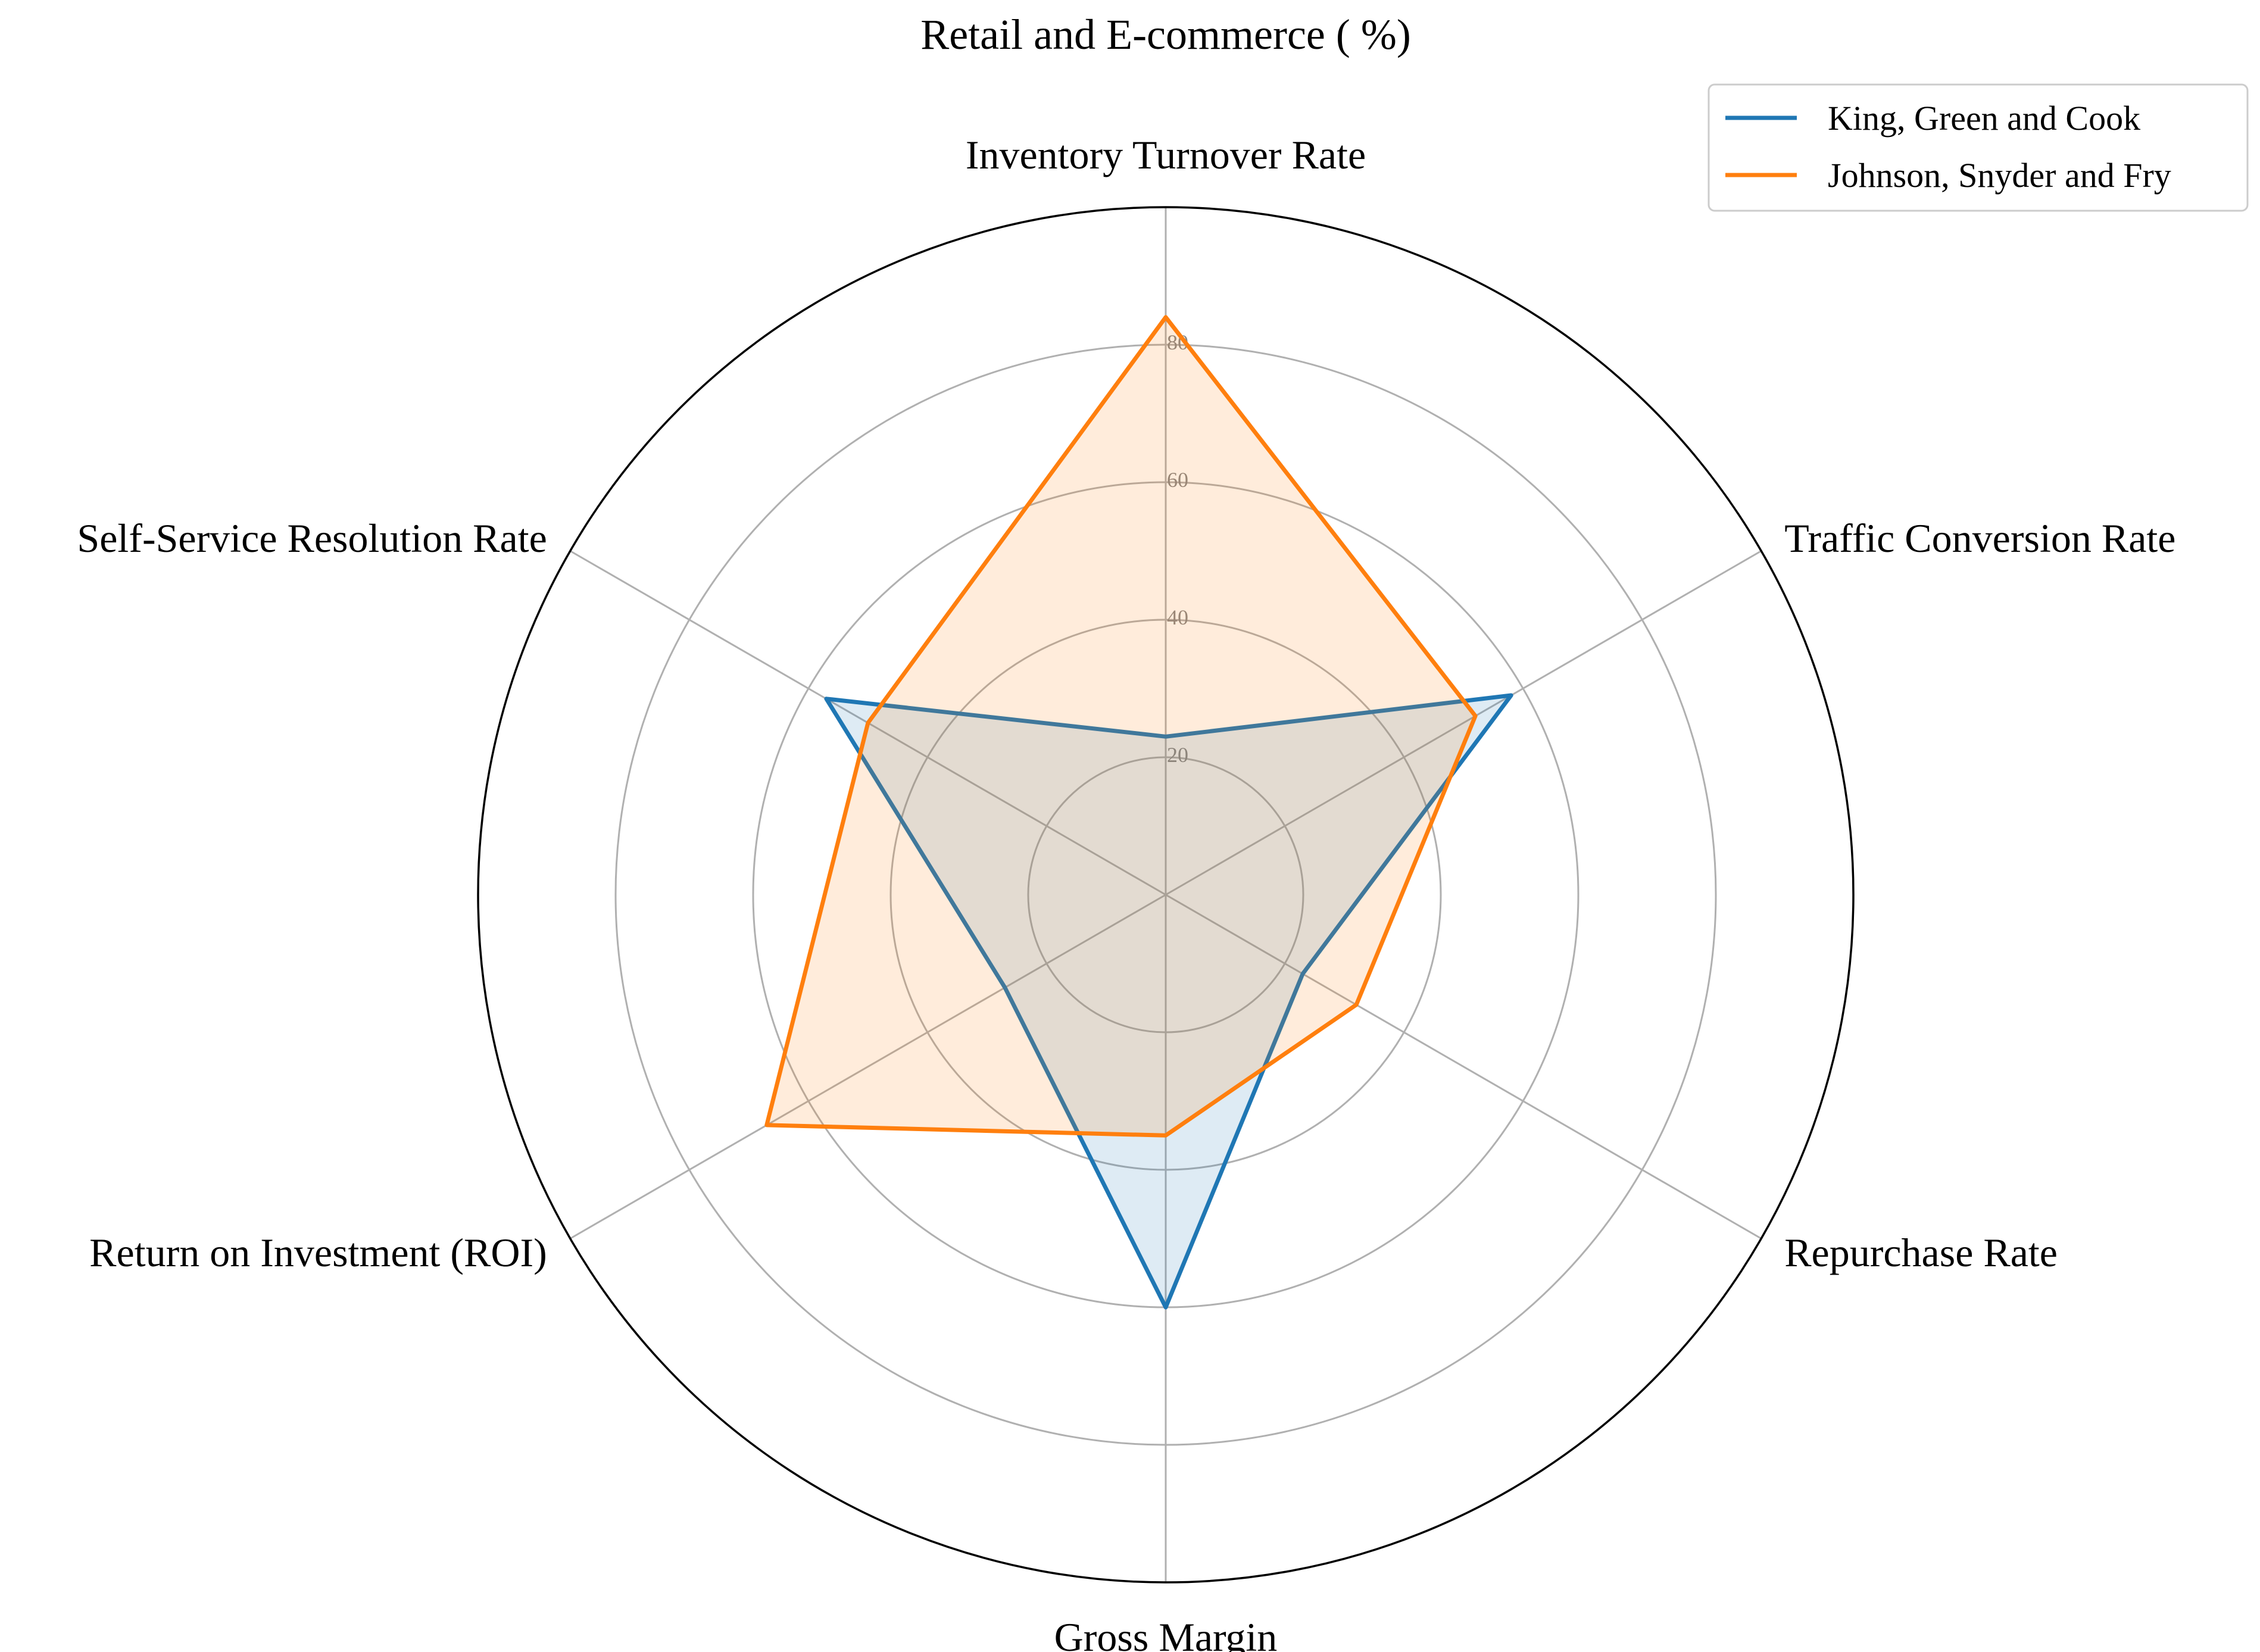  What do you see at coordinates (1177, 617) in the screenshot?
I see `tick-label-40: 40` at bounding box center [1177, 617].